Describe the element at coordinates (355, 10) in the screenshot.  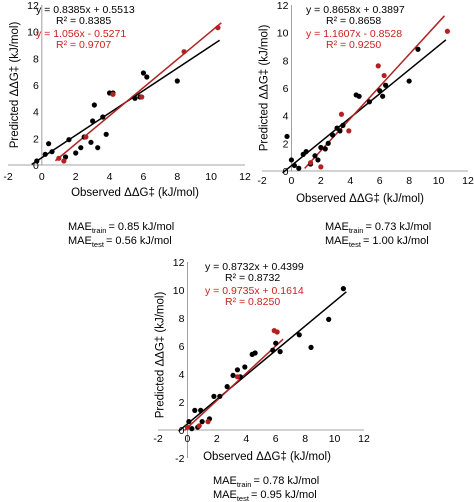
I see `train-equation: y = 0.8658x + 0.3897` at that location.